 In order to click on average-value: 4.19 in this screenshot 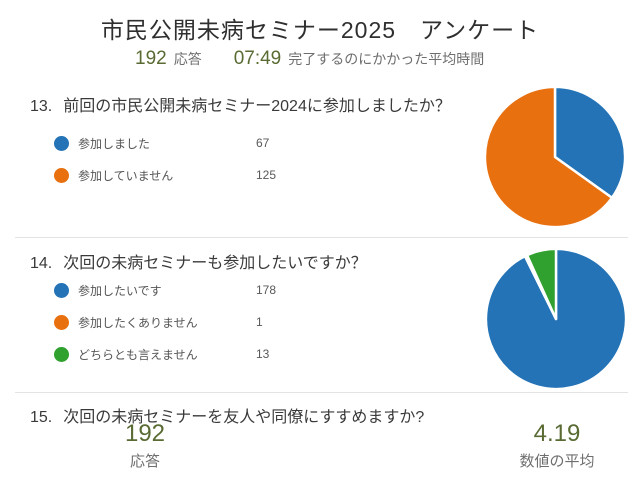, I will do `click(557, 433)`.